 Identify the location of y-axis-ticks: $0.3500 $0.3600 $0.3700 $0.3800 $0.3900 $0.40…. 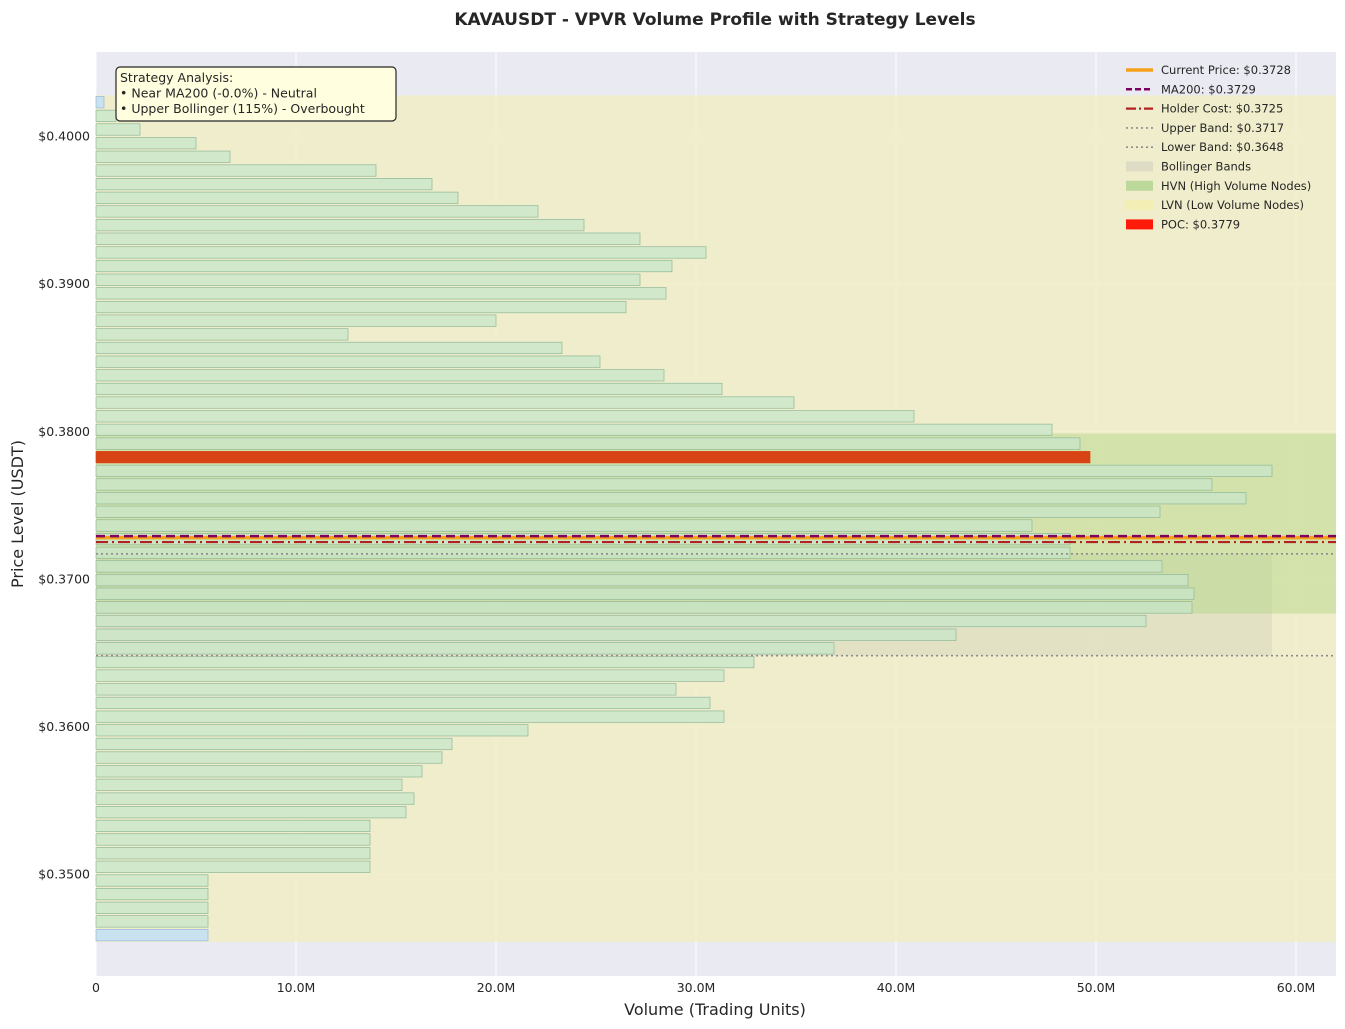
(64, 505).